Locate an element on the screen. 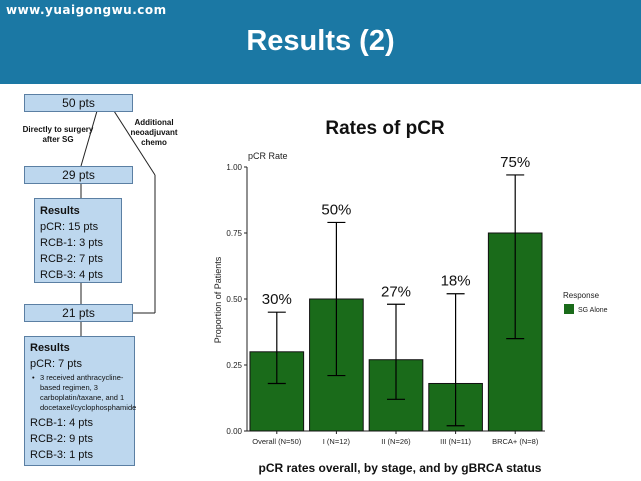 Image resolution: width=641 pixels, height=481 pixels. flow-count: 50 pts is located at coordinates (78, 103).